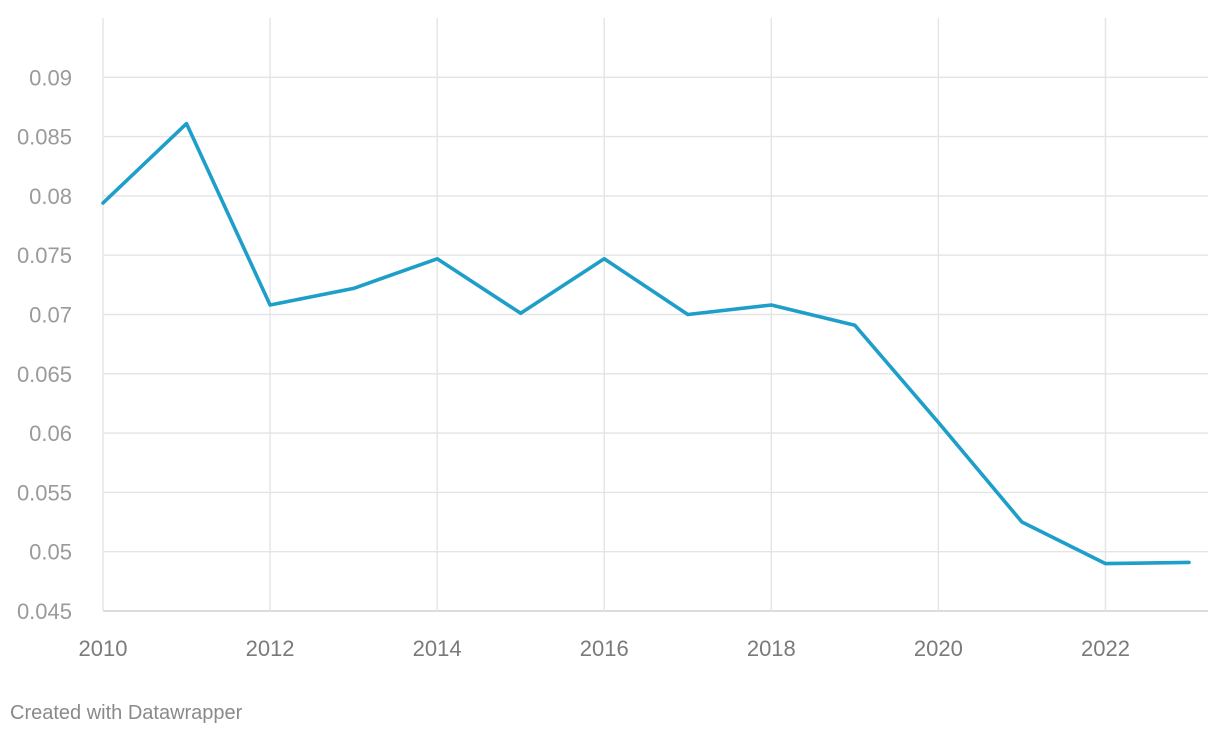 The height and width of the screenshot is (738, 1220). Describe the element at coordinates (126, 713) in the screenshot. I see `credit-text: Created with Datawrapper` at that location.